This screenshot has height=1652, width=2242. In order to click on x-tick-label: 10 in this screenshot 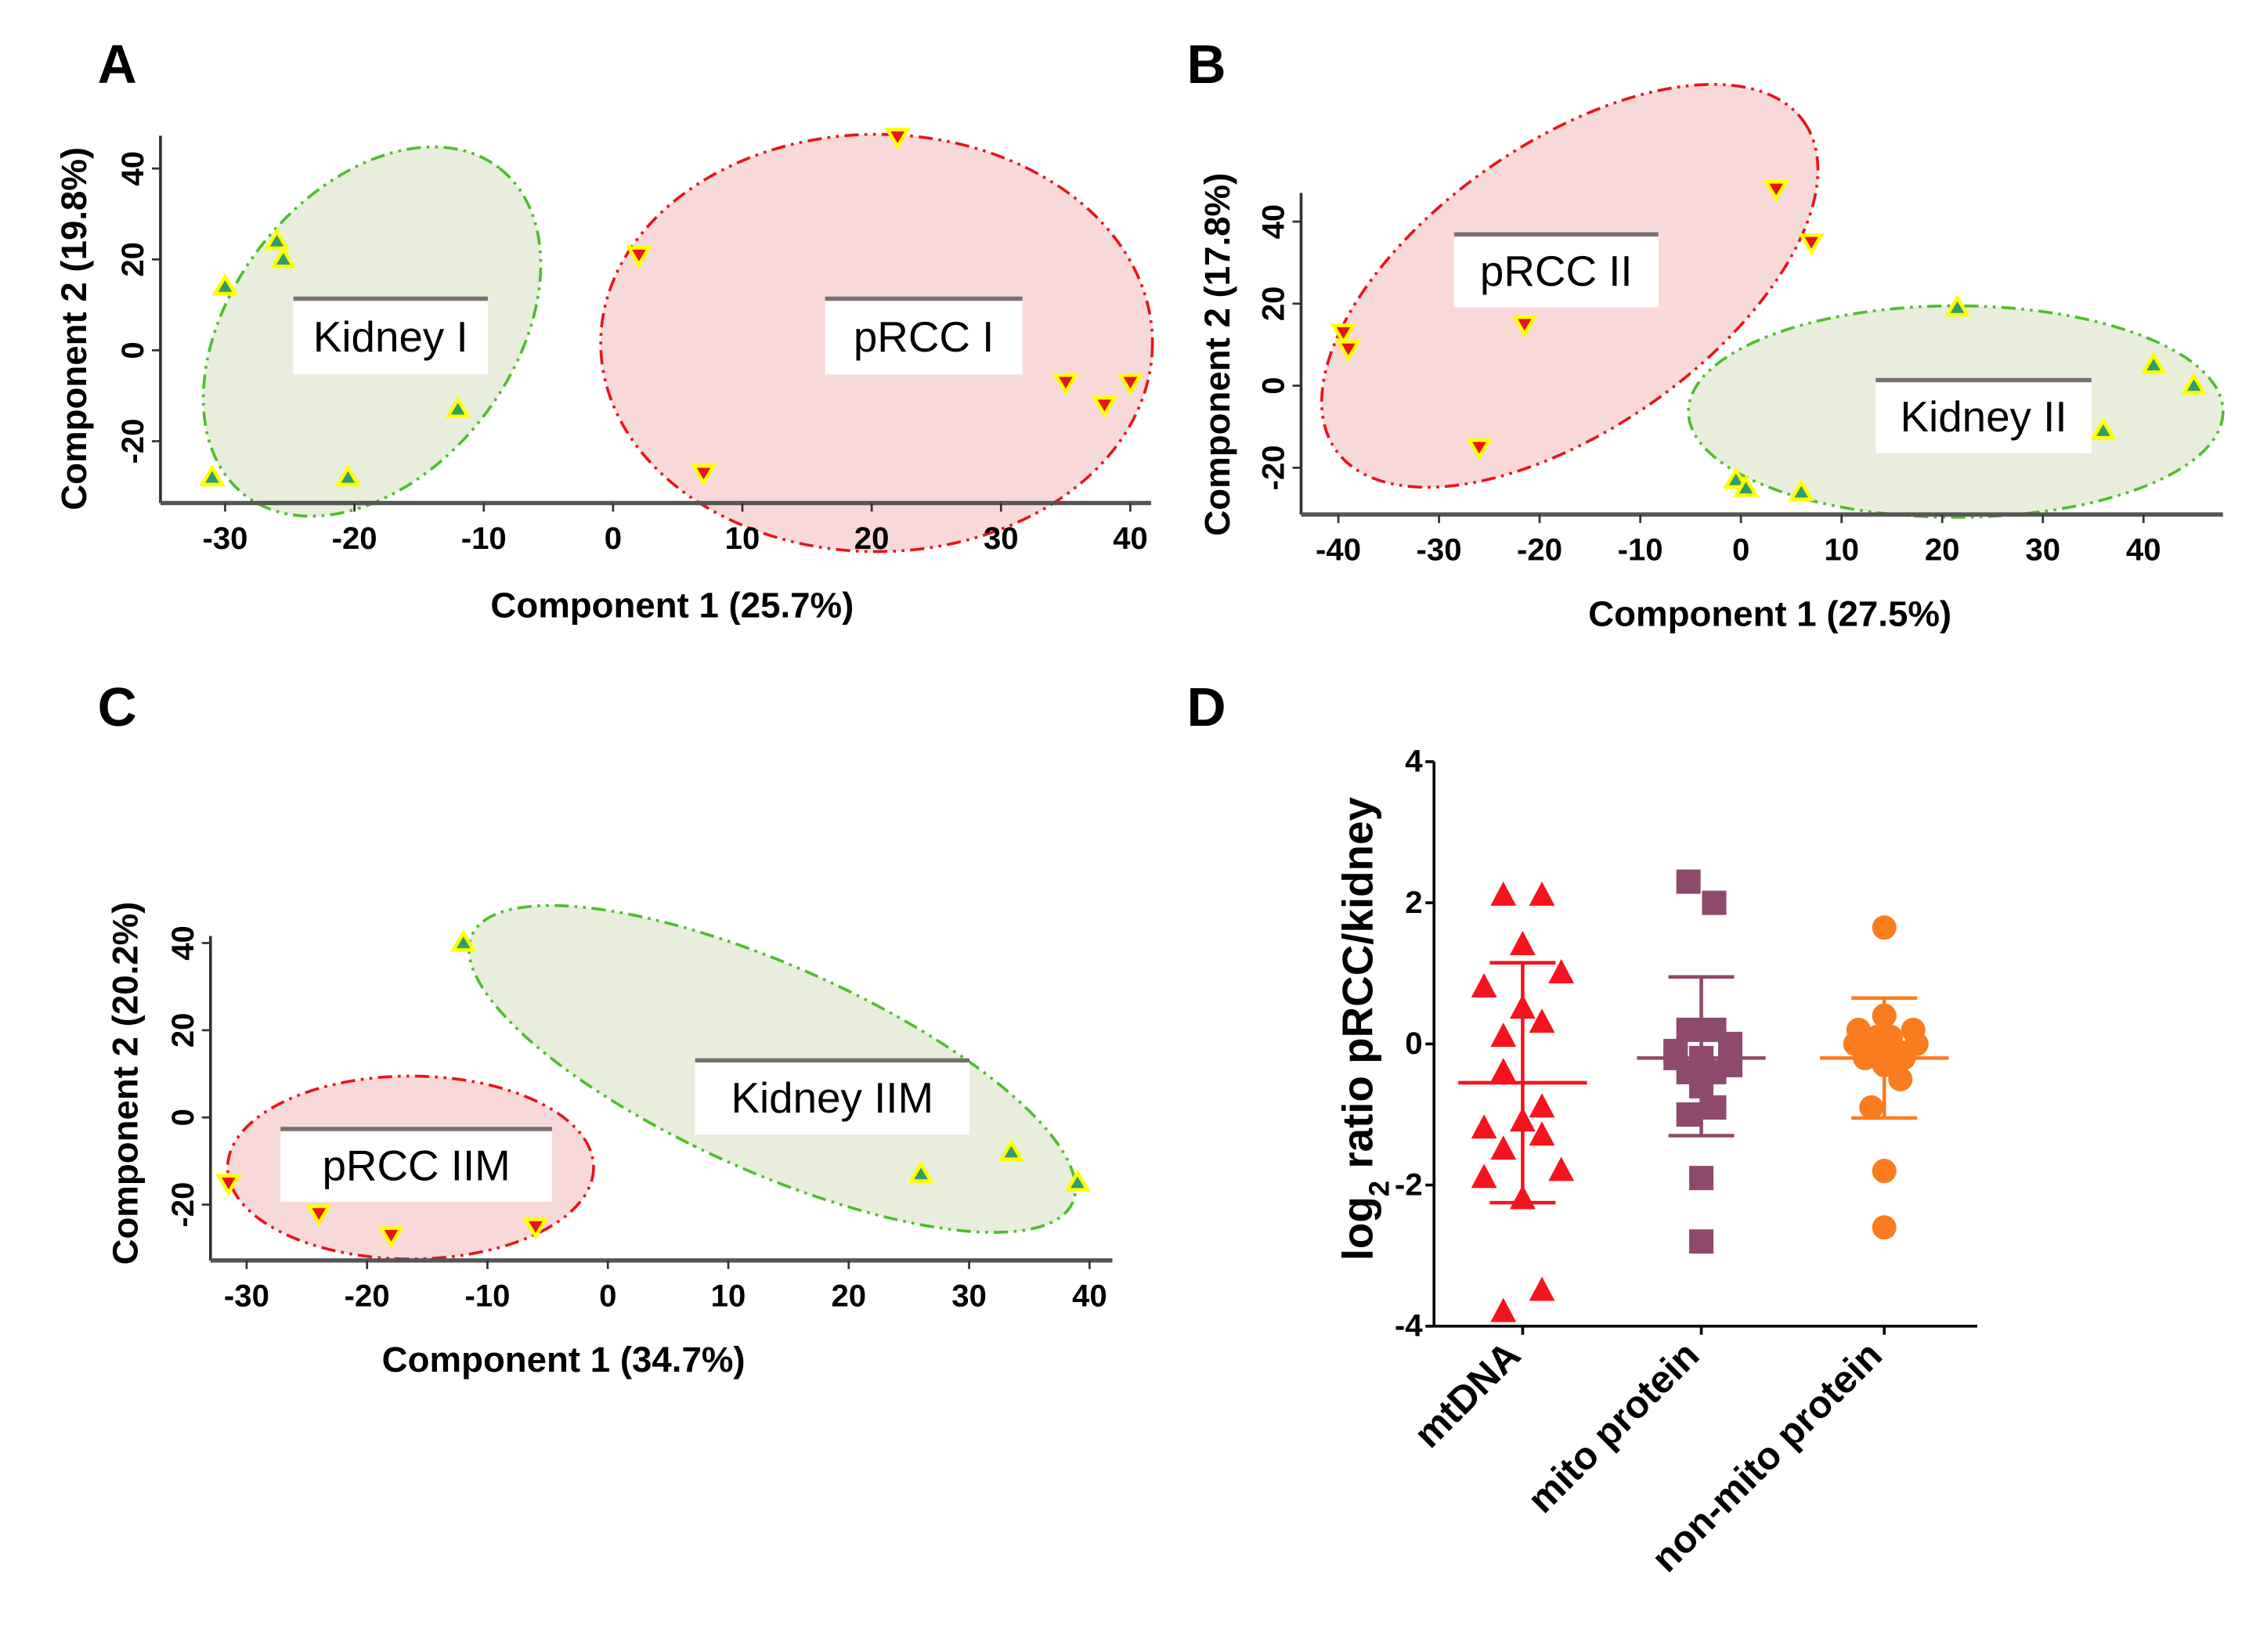, I will do `click(728, 1295)`.